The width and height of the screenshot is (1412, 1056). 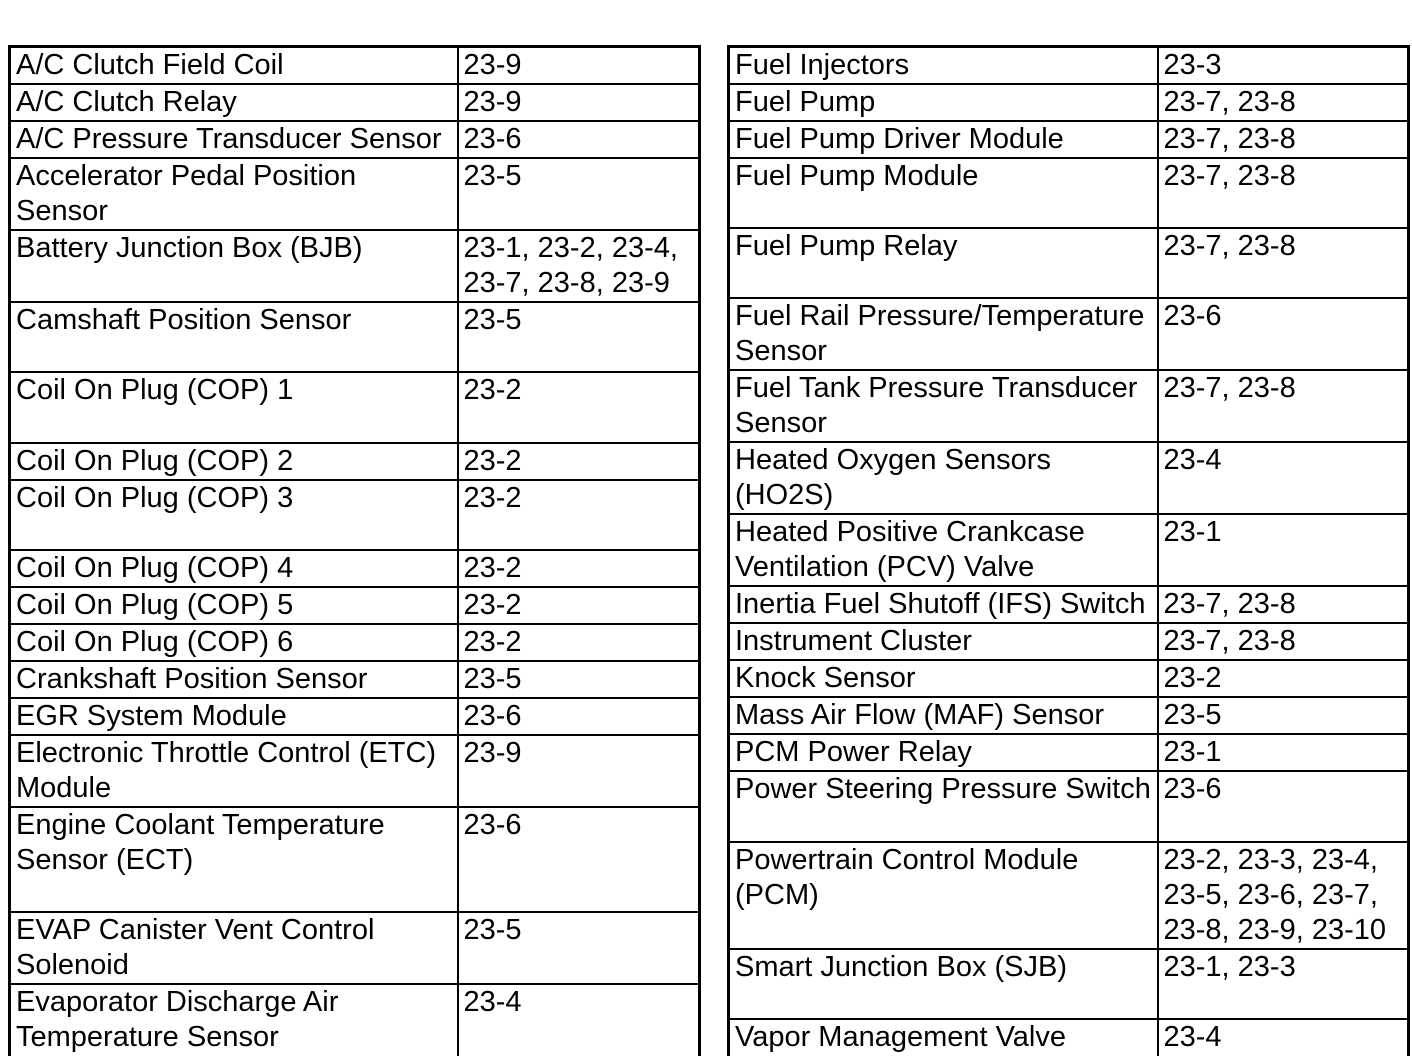 I want to click on component-name-cell: Inertia Fuel Shutoff (IFS) Switch, so click(x=943, y=604).